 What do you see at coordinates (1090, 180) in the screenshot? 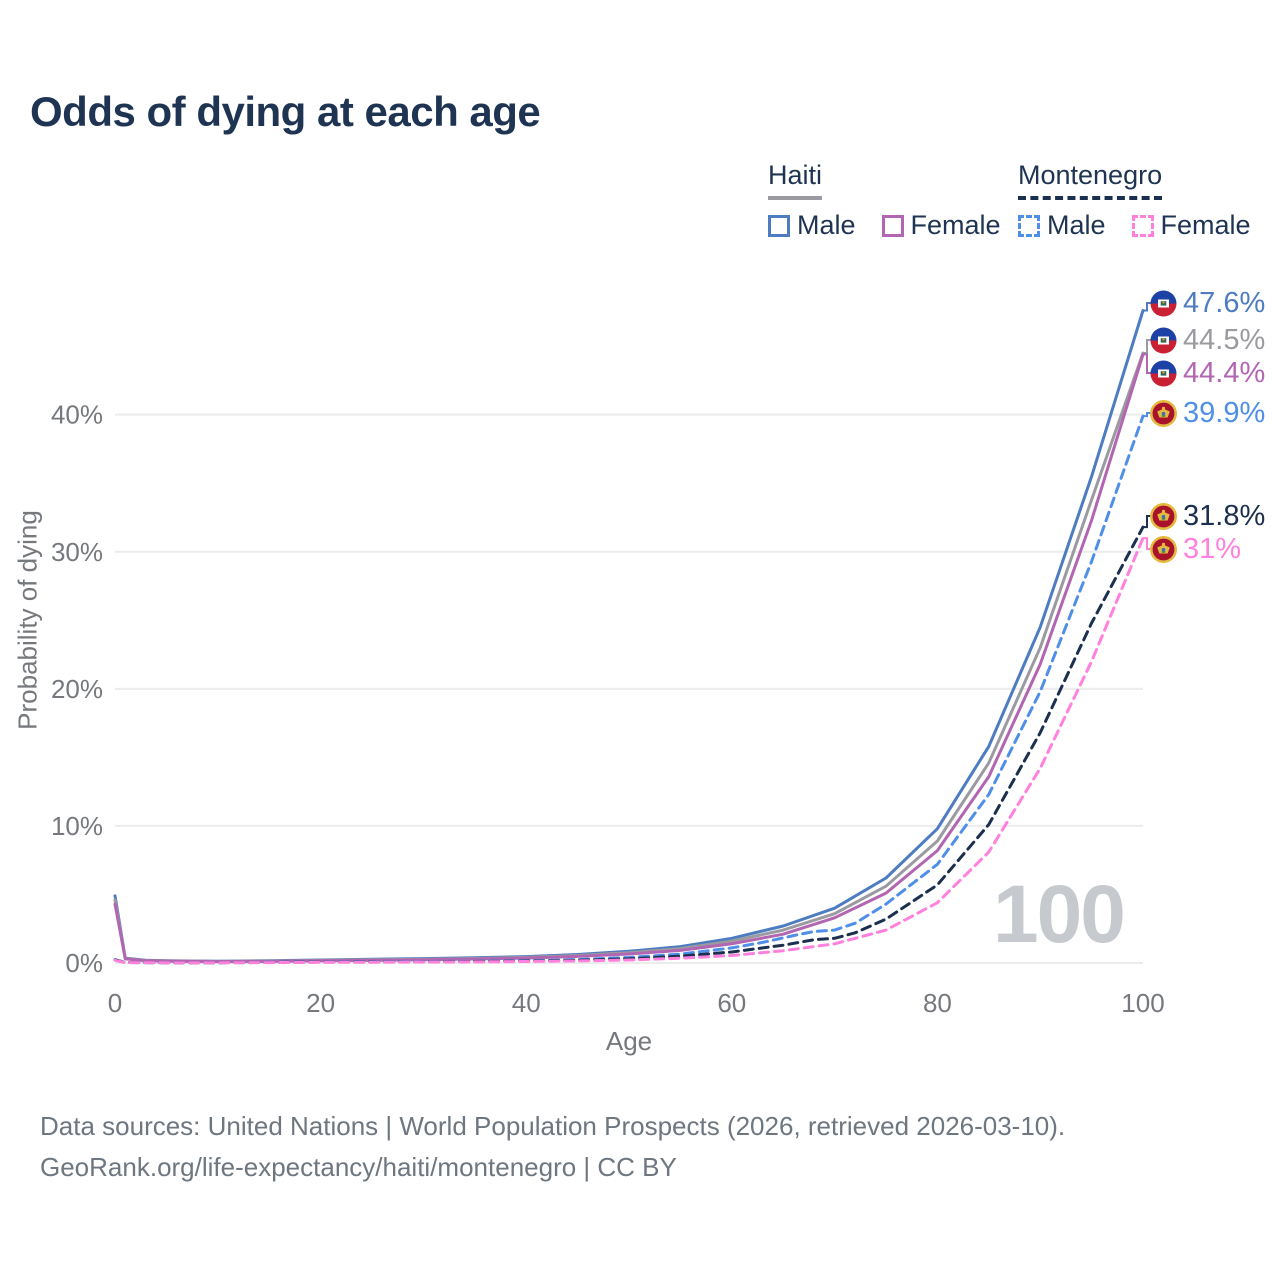
I see `legend-title-montenegro: Montenegro` at bounding box center [1090, 180].